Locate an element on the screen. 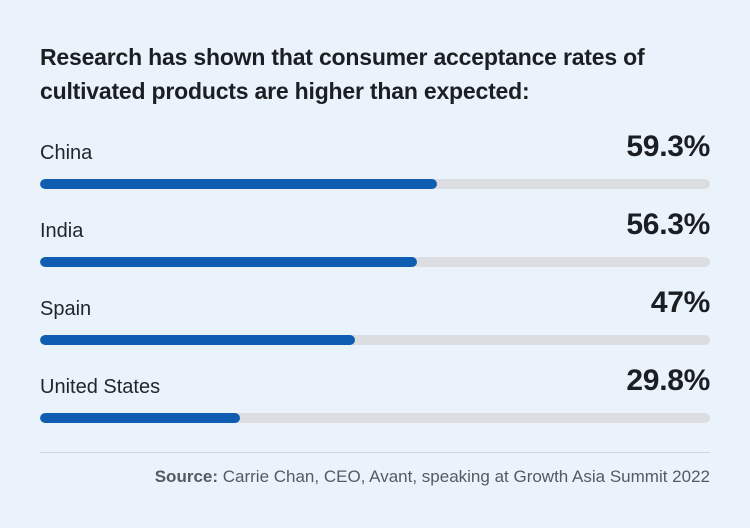 This screenshot has width=750, height=528. bar-row: United States 29.8% is located at coordinates (375, 403).